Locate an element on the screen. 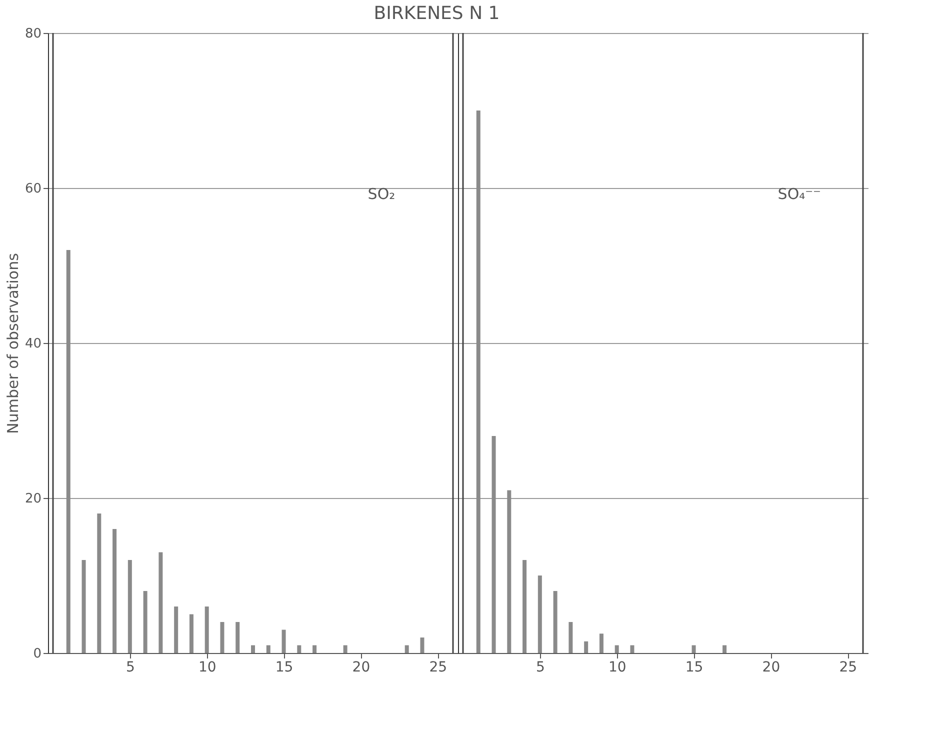  y-tick-label: 40 is located at coordinates (33, 344).